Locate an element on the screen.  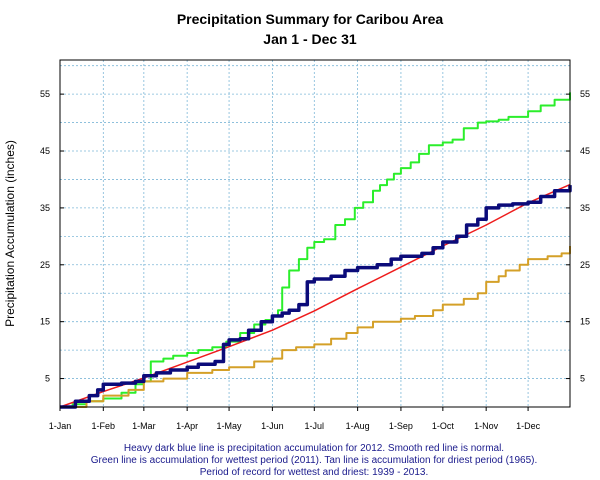
x-tick-label: 1-Mar is located at coordinates (144, 426).